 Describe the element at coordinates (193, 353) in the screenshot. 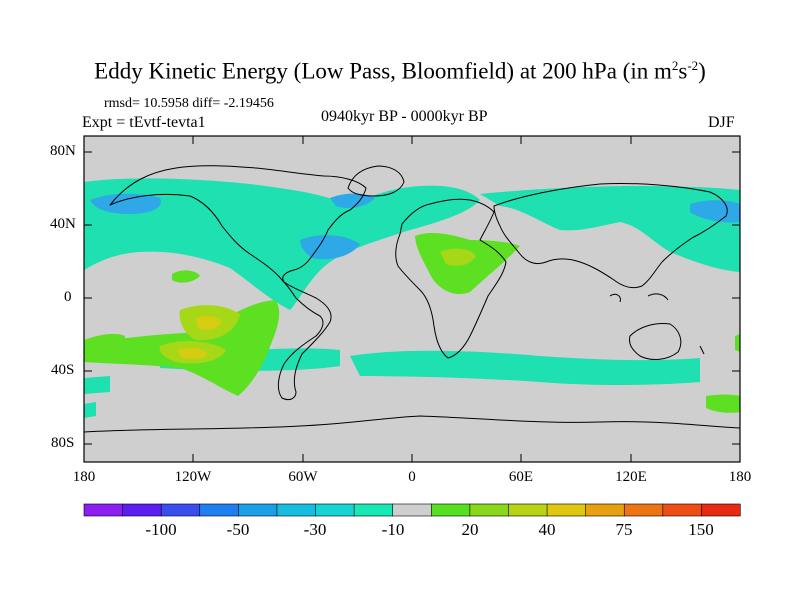

I see `south-pacific-yellow-peak` at that location.